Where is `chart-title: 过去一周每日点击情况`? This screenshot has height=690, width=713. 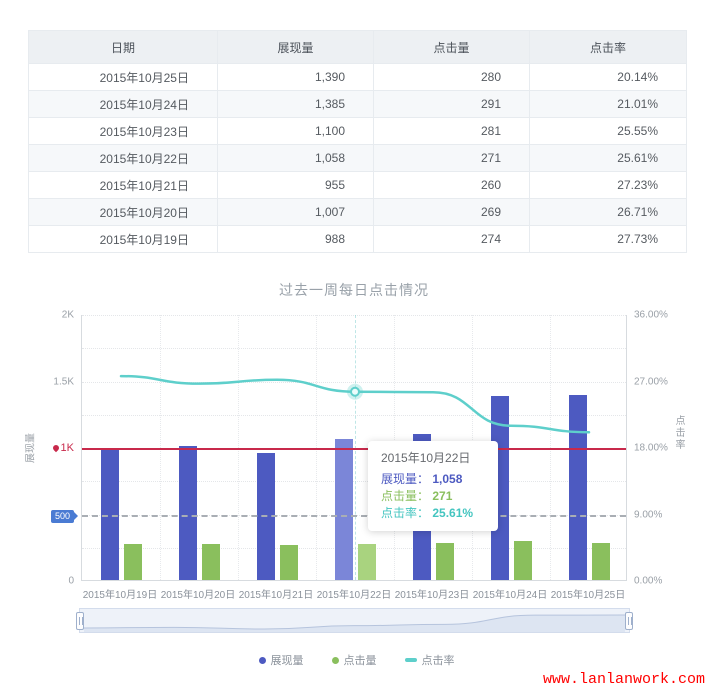 chart-title: 过去一周每日点击情况 is located at coordinates (354, 290).